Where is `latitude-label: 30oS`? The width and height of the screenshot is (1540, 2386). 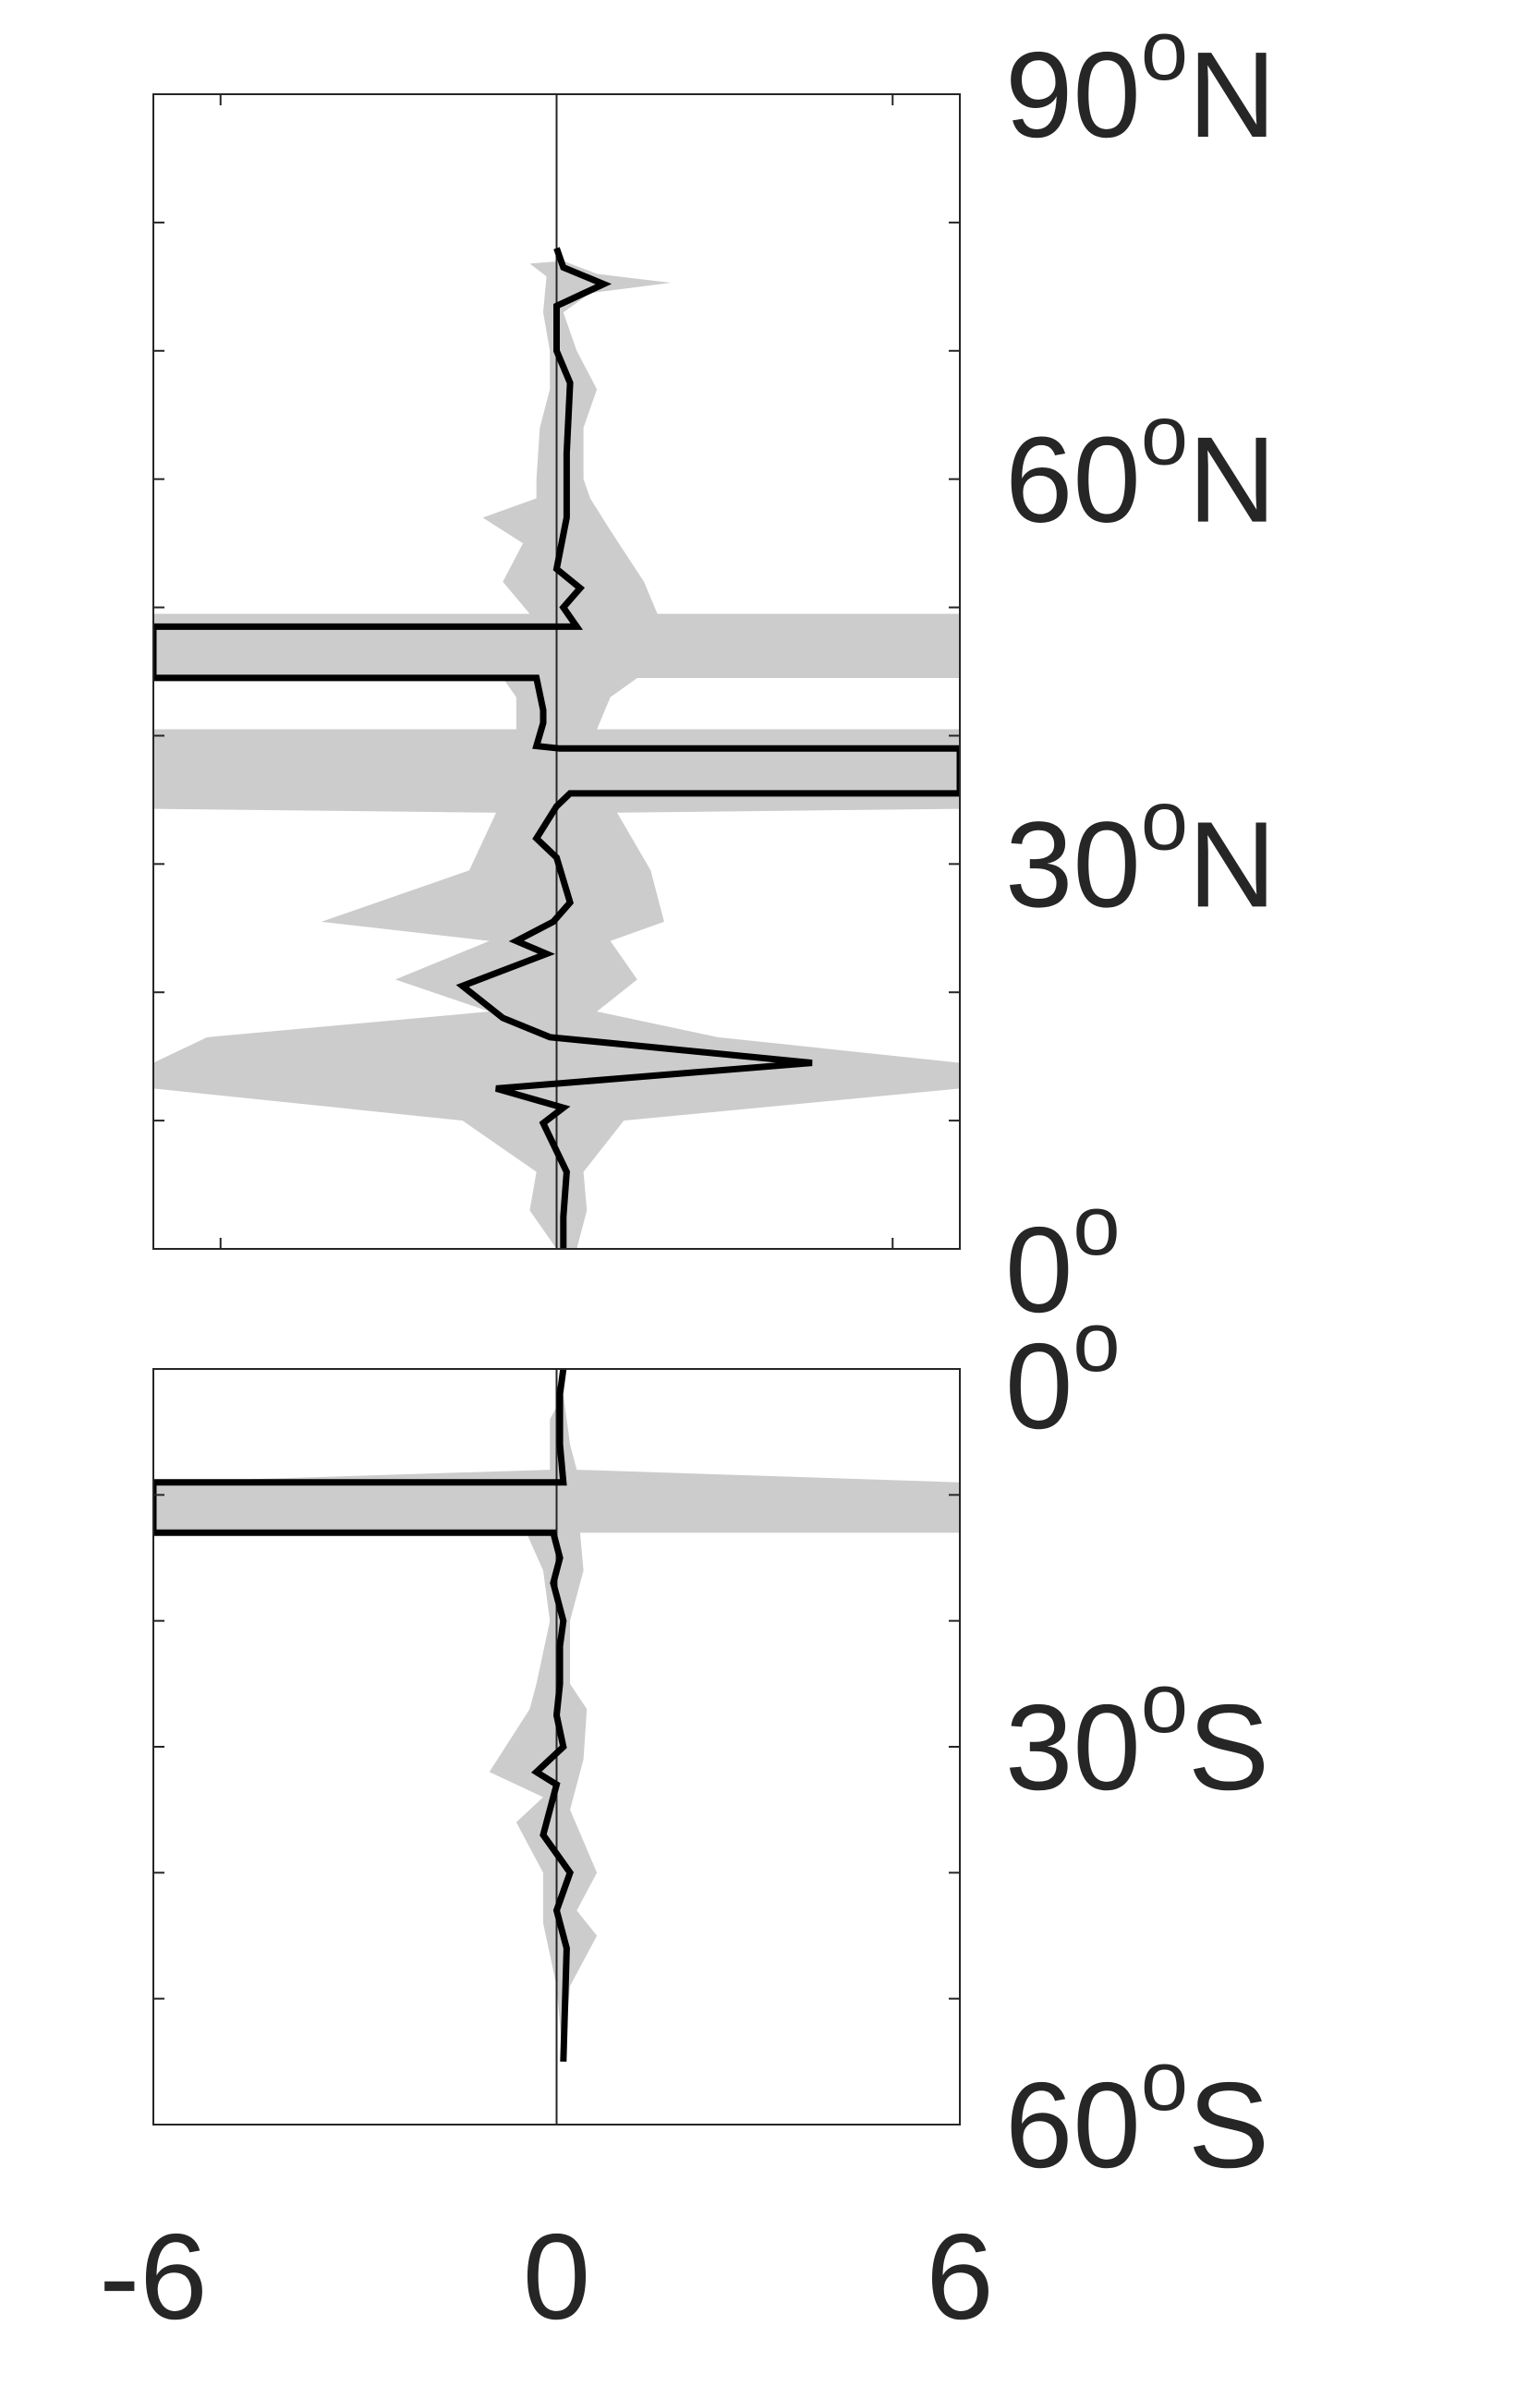
latitude-label: 30oS is located at coordinates (1137, 1735).